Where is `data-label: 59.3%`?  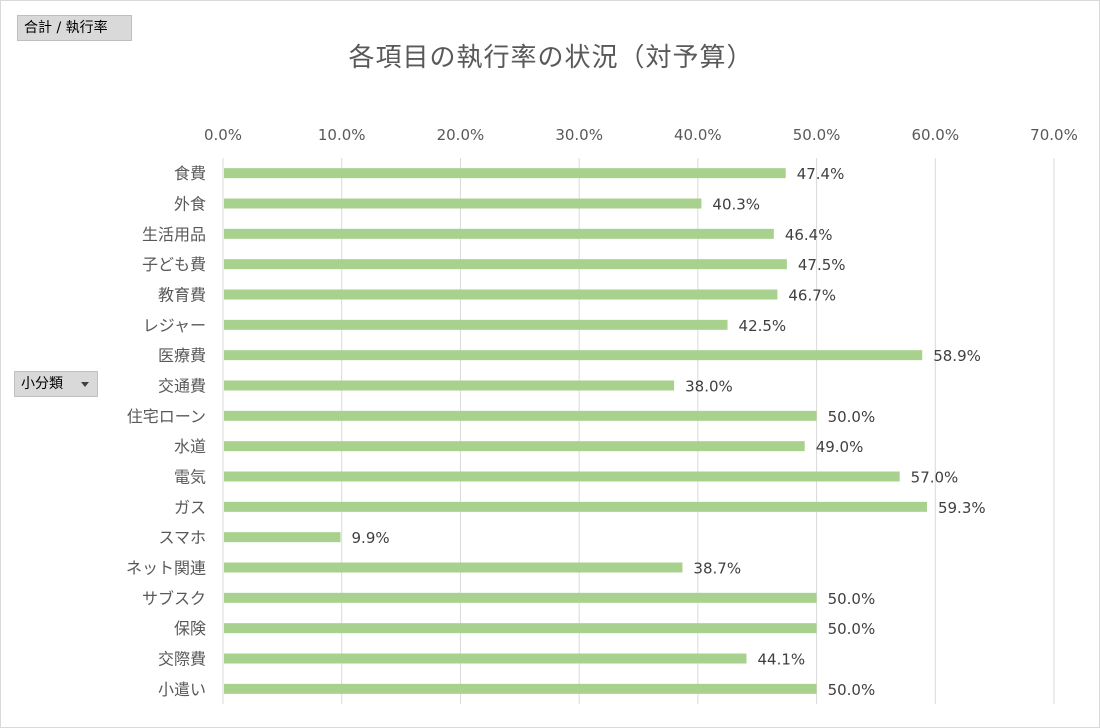
data-label: 59.3% is located at coordinates (962, 508).